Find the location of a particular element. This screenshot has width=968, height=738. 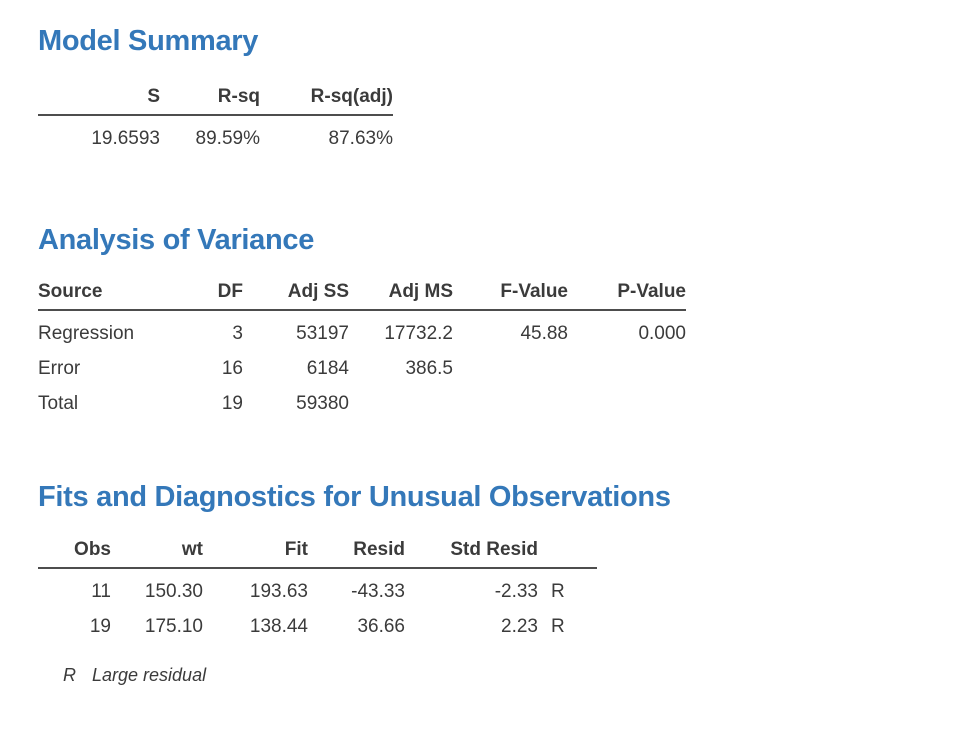

table-row-obs-19: 19 175.10 138.44 36.66 2.23 R is located at coordinates (317, 621).